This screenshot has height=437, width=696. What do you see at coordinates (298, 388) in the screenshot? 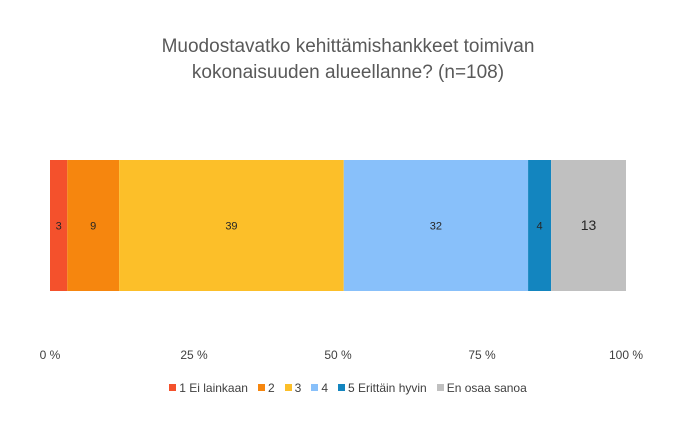
I see `legend-label: 3` at bounding box center [298, 388].